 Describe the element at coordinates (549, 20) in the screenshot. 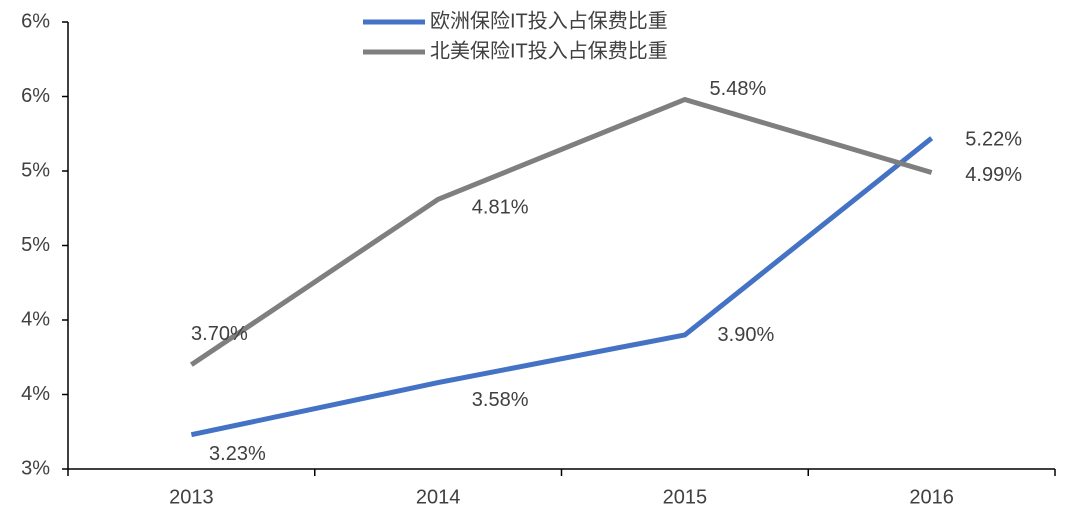

I see `legend-label: 欧洲保险IT投入占保费比重` at that location.